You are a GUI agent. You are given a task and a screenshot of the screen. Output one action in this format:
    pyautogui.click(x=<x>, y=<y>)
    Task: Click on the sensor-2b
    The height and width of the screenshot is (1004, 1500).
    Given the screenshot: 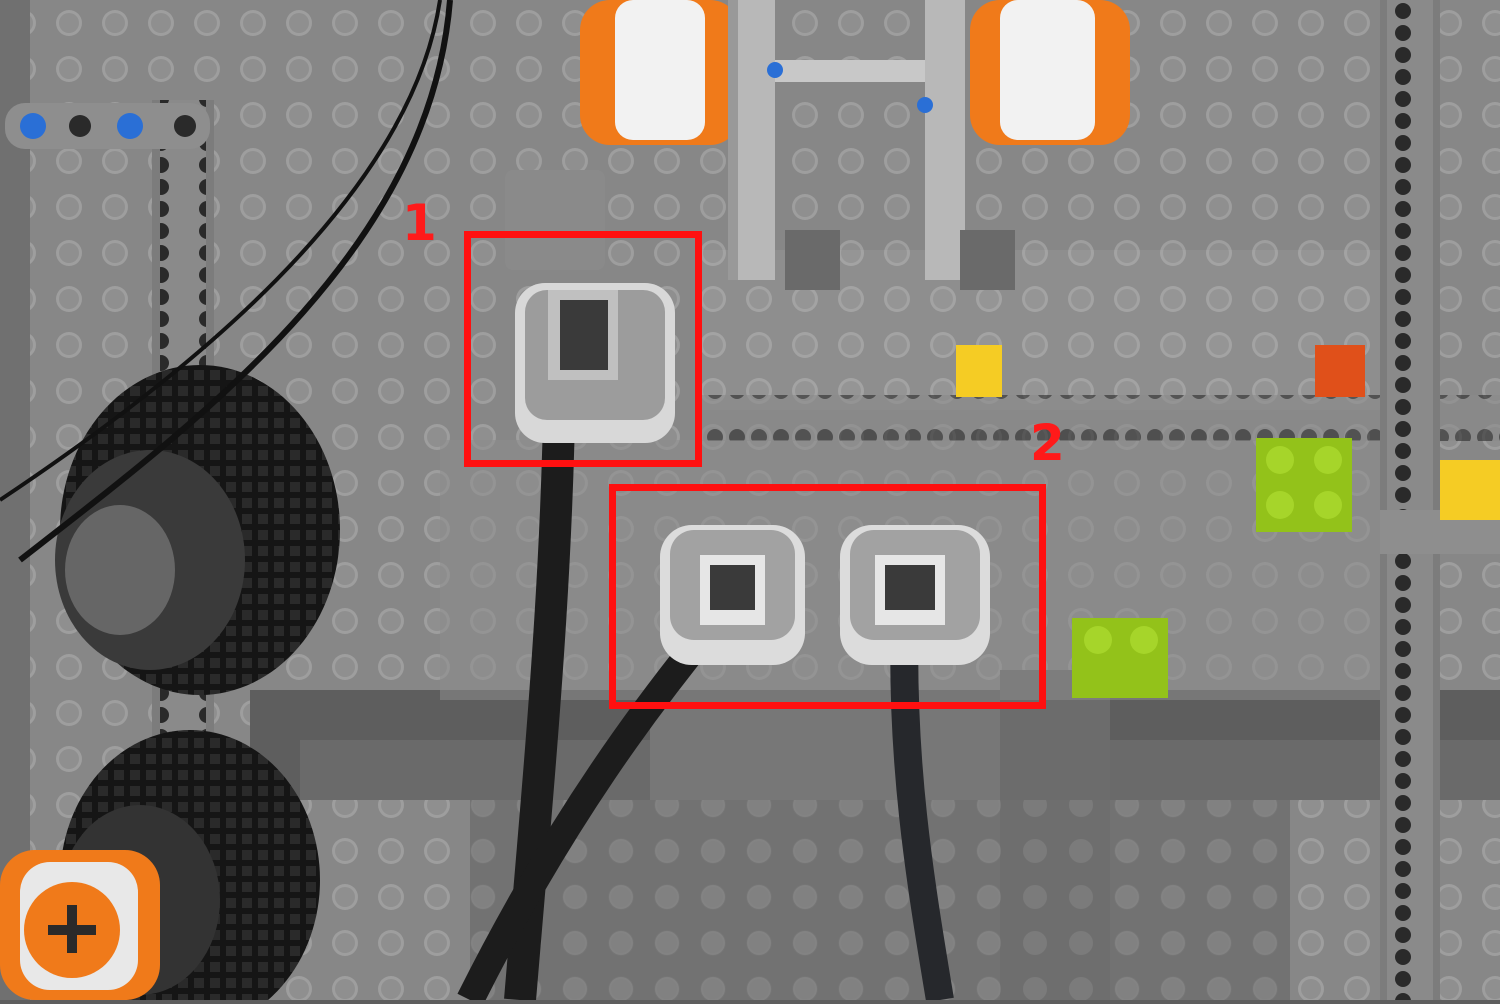 What is the action you would take?
    pyautogui.click(x=915, y=595)
    